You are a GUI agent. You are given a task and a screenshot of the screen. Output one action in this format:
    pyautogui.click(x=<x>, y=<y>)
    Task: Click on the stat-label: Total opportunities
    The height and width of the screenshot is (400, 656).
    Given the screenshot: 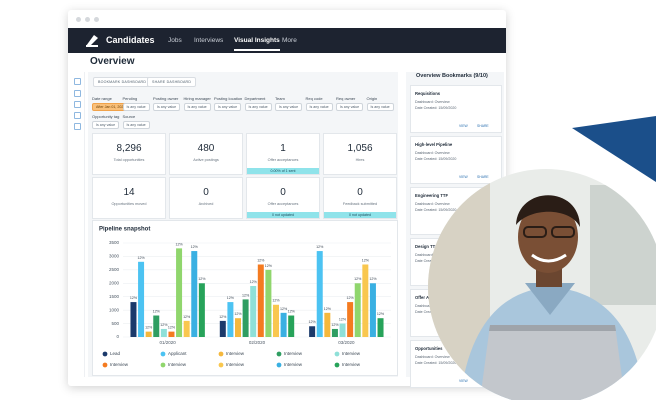 What is the action you would take?
    pyautogui.click(x=129, y=160)
    